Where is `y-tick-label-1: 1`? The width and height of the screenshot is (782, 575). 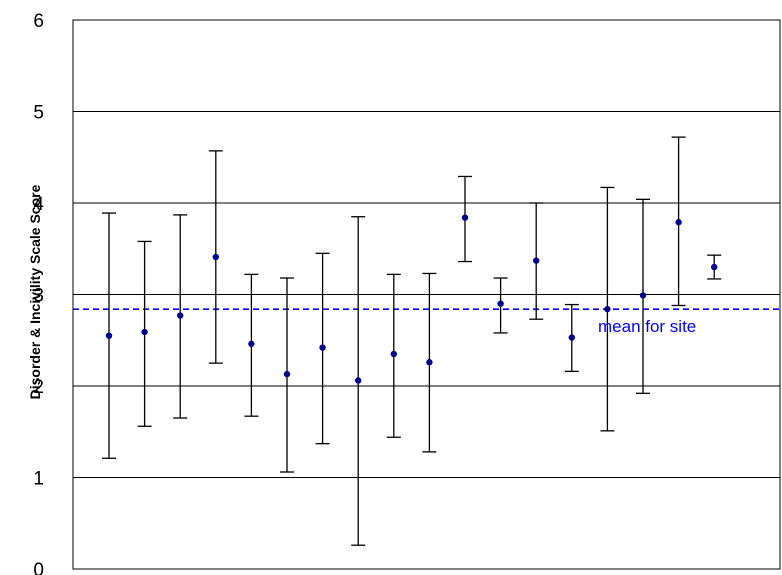
y-tick-label-1: 1 is located at coordinates (38, 479).